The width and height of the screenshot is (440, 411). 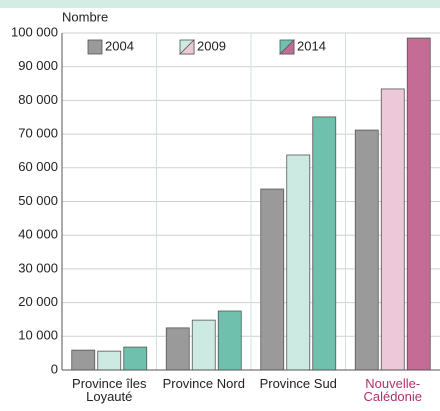 I want to click on y-tick-label: 100 000, so click(x=34, y=31).